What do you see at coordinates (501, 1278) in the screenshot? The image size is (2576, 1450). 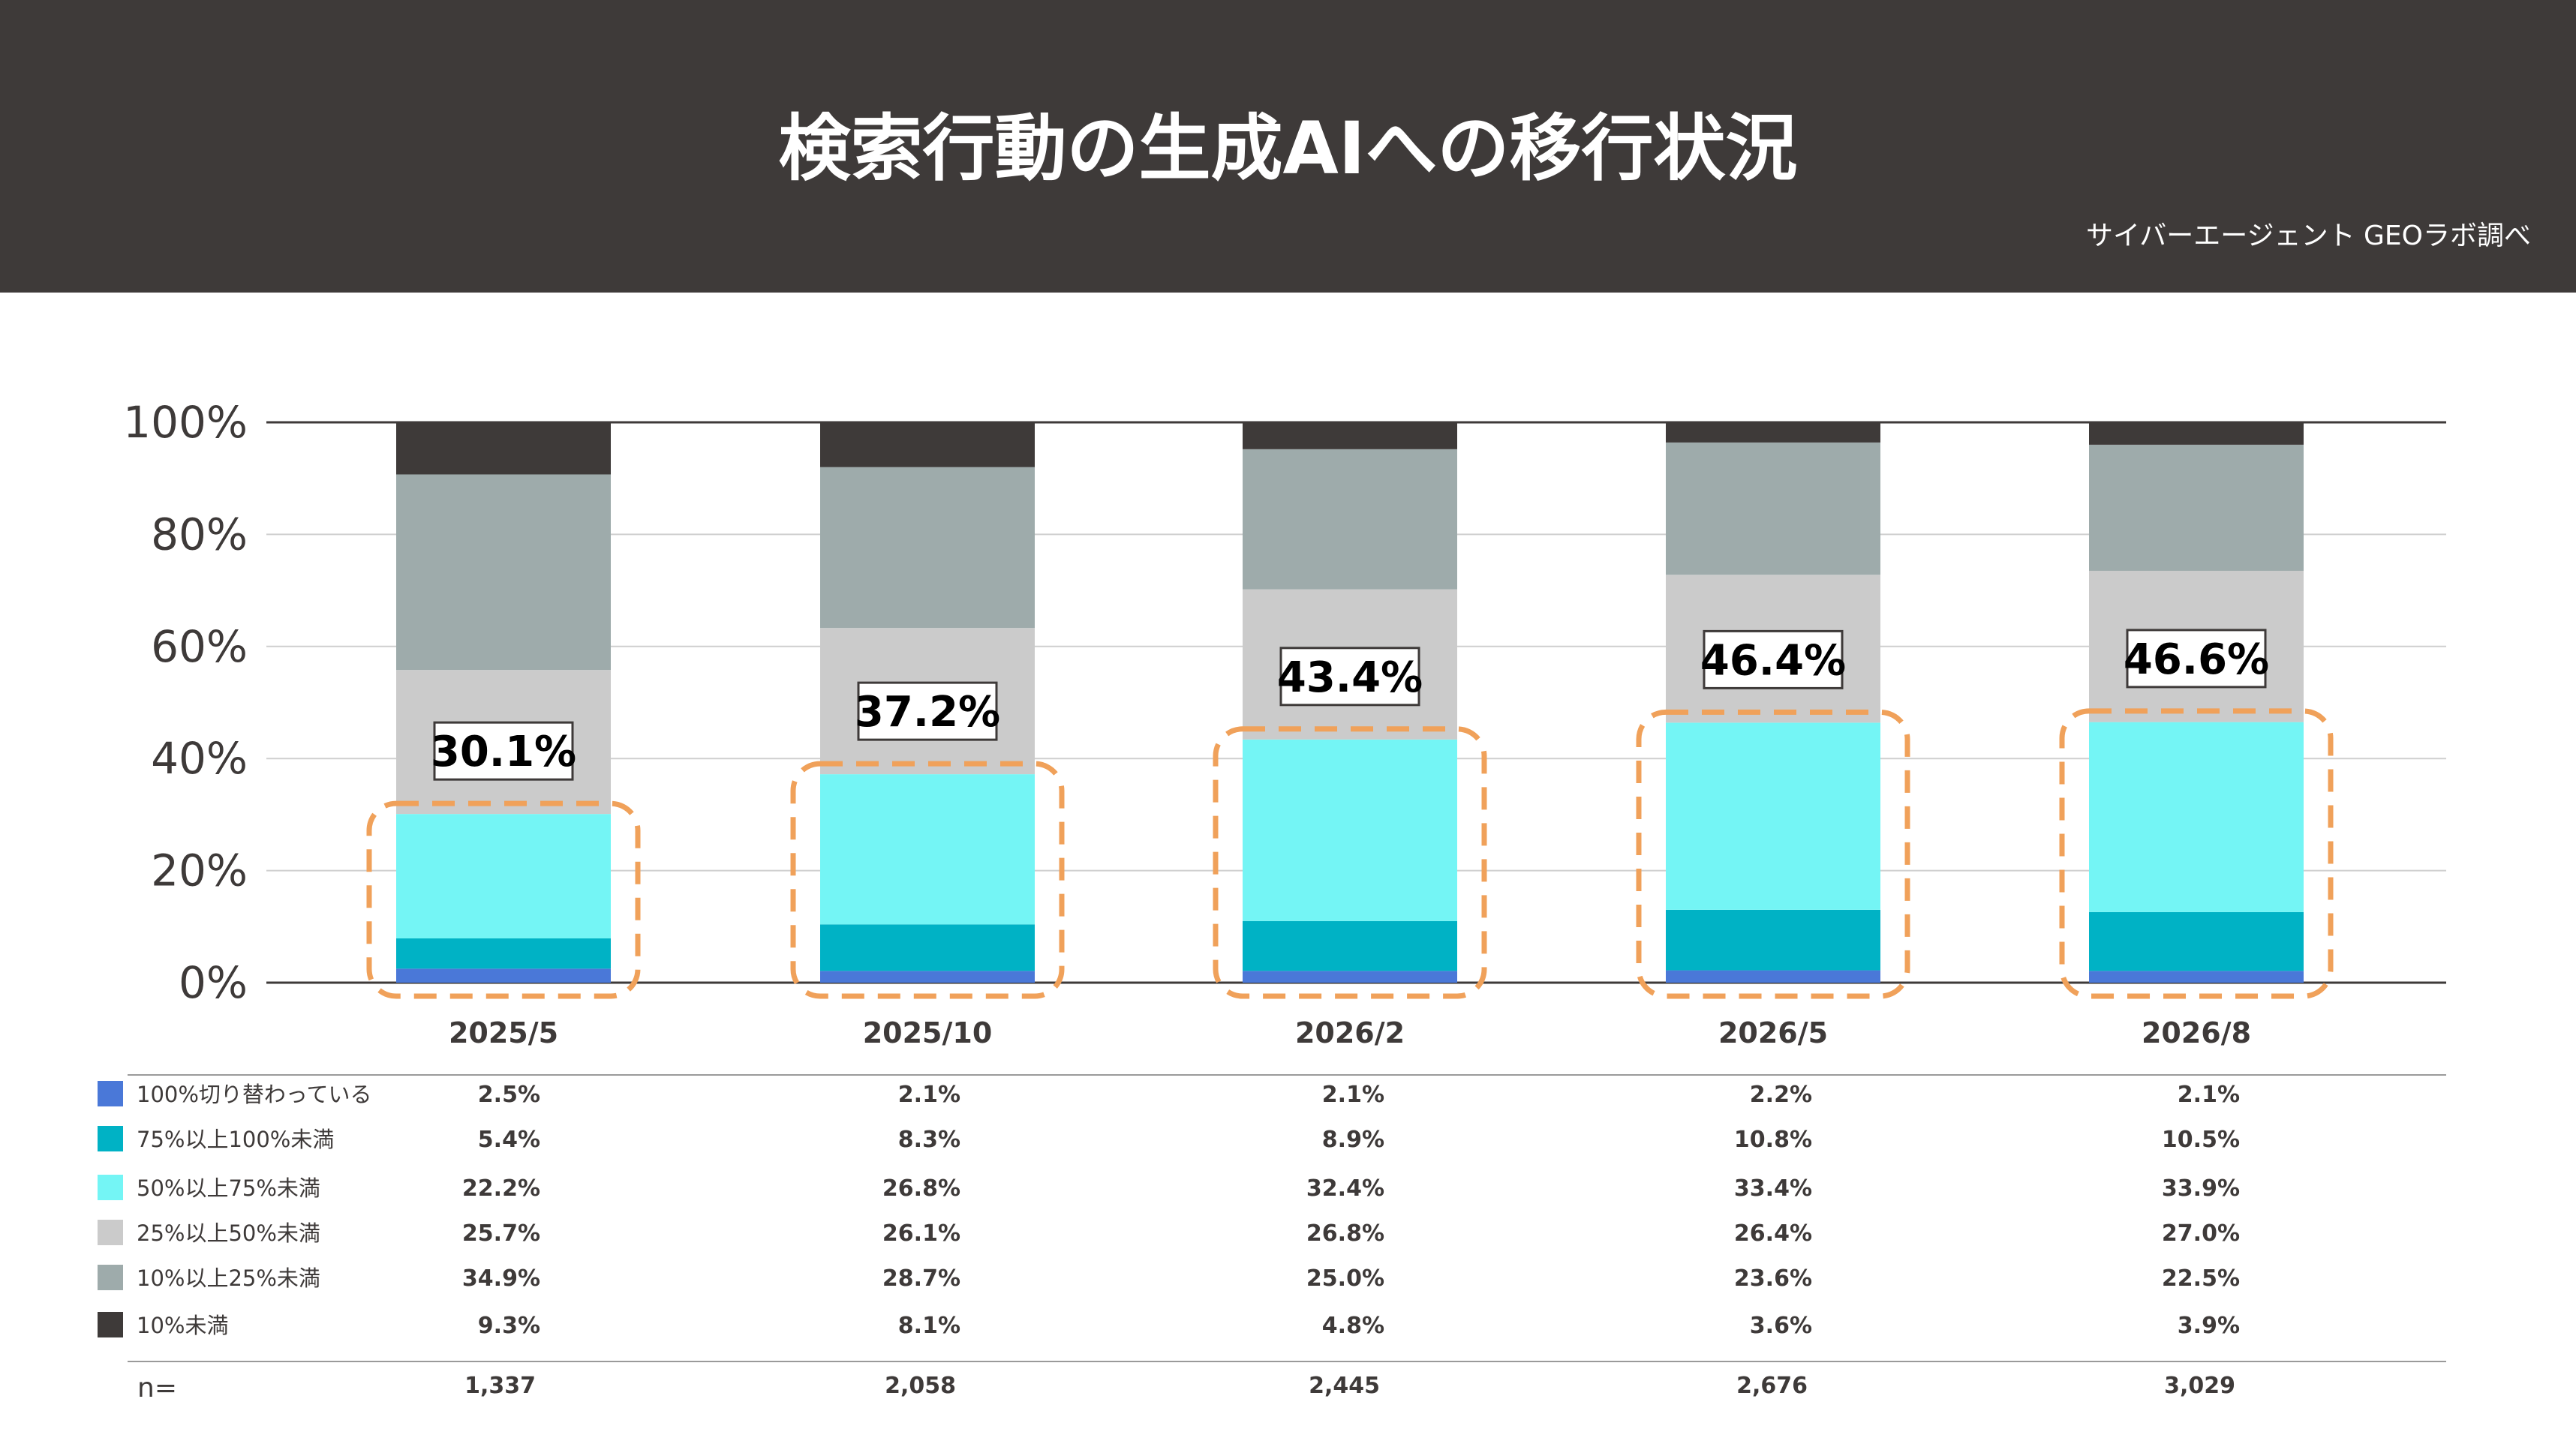 I see `table-cell: 34.9%` at bounding box center [501, 1278].